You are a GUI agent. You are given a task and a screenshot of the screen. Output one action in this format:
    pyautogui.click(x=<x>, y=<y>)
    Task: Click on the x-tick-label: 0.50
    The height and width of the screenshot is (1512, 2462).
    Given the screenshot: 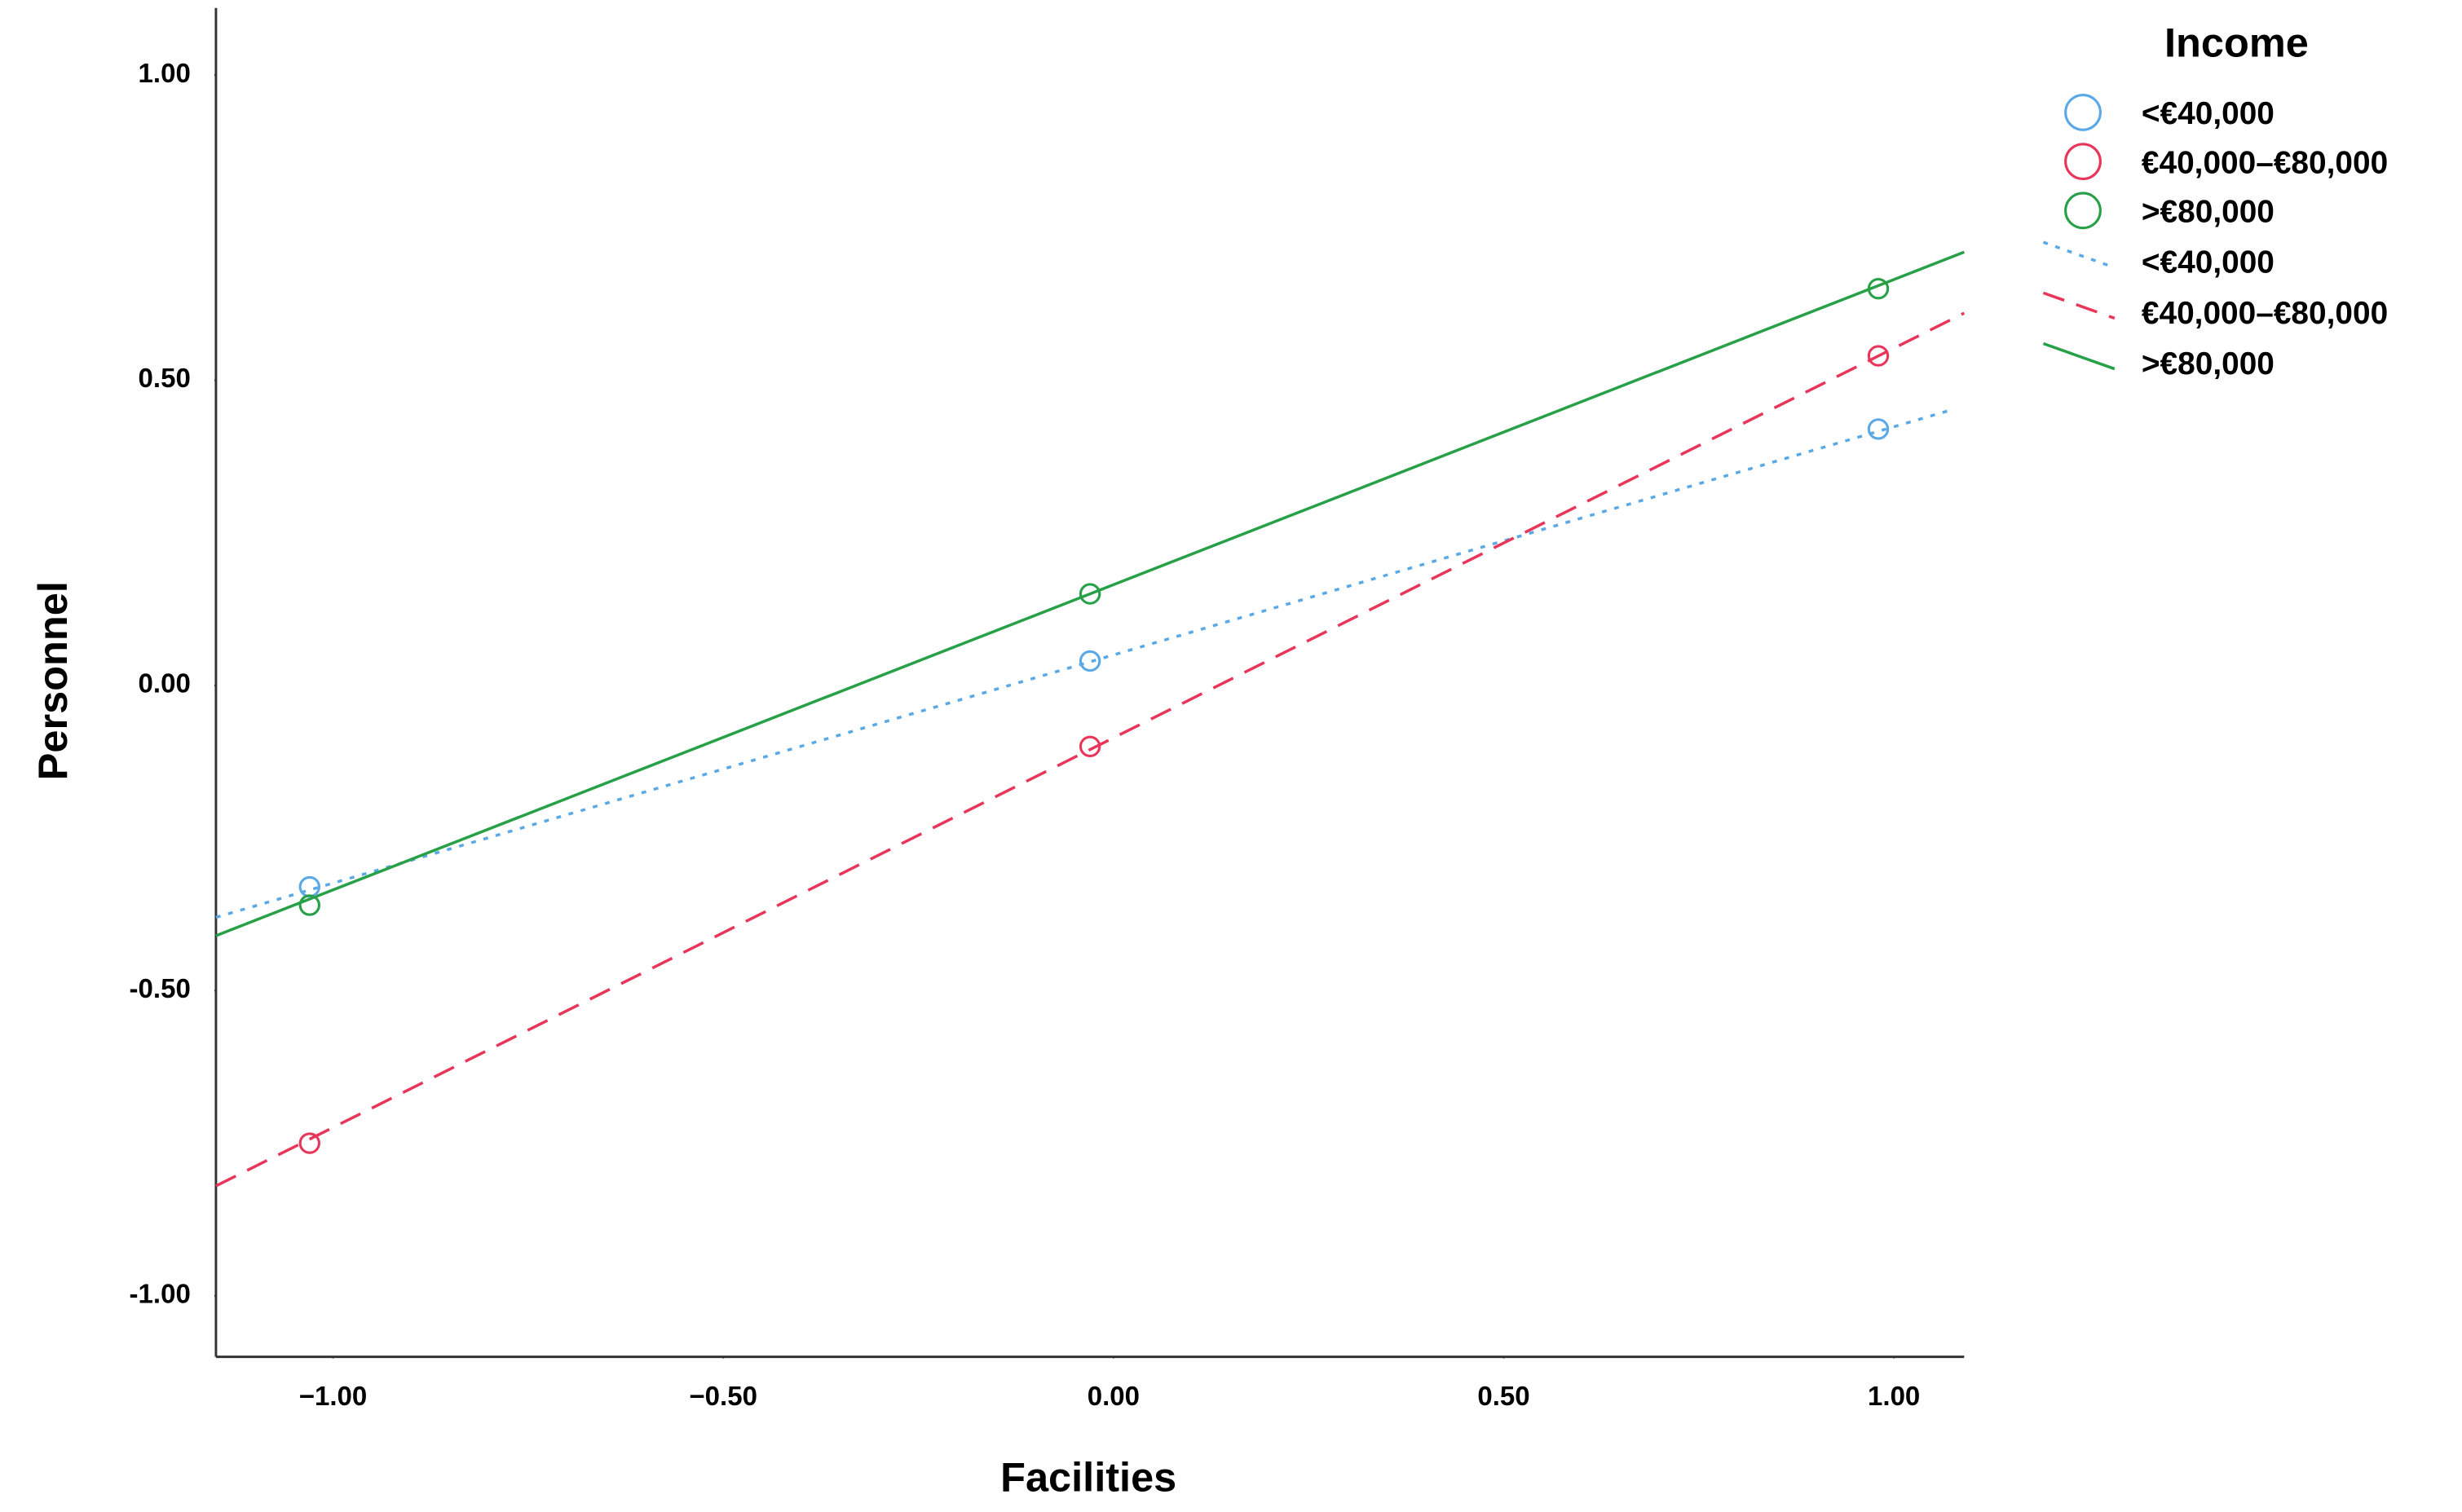 What is the action you would take?
    pyautogui.click(x=1503, y=1396)
    